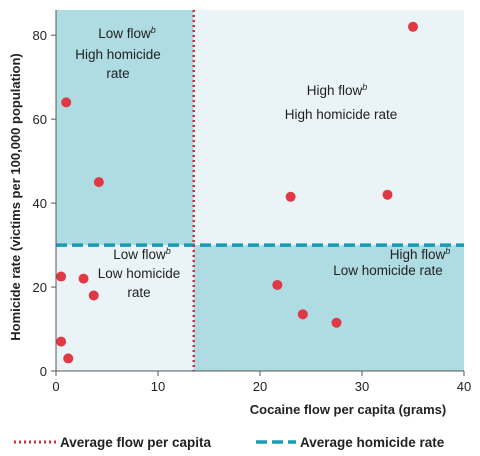 The height and width of the screenshot is (456, 480). Describe the element at coordinates (260, 386) in the screenshot. I see `x-tick-label: 20` at that location.